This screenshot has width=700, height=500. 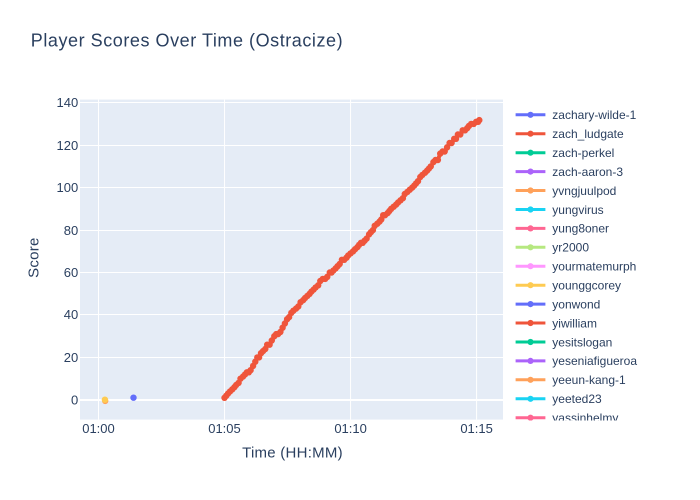 What do you see at coordinates (577, 210) in the screenshot?
I see `svg-text: yungvirus` at bounding box center [577, 210].